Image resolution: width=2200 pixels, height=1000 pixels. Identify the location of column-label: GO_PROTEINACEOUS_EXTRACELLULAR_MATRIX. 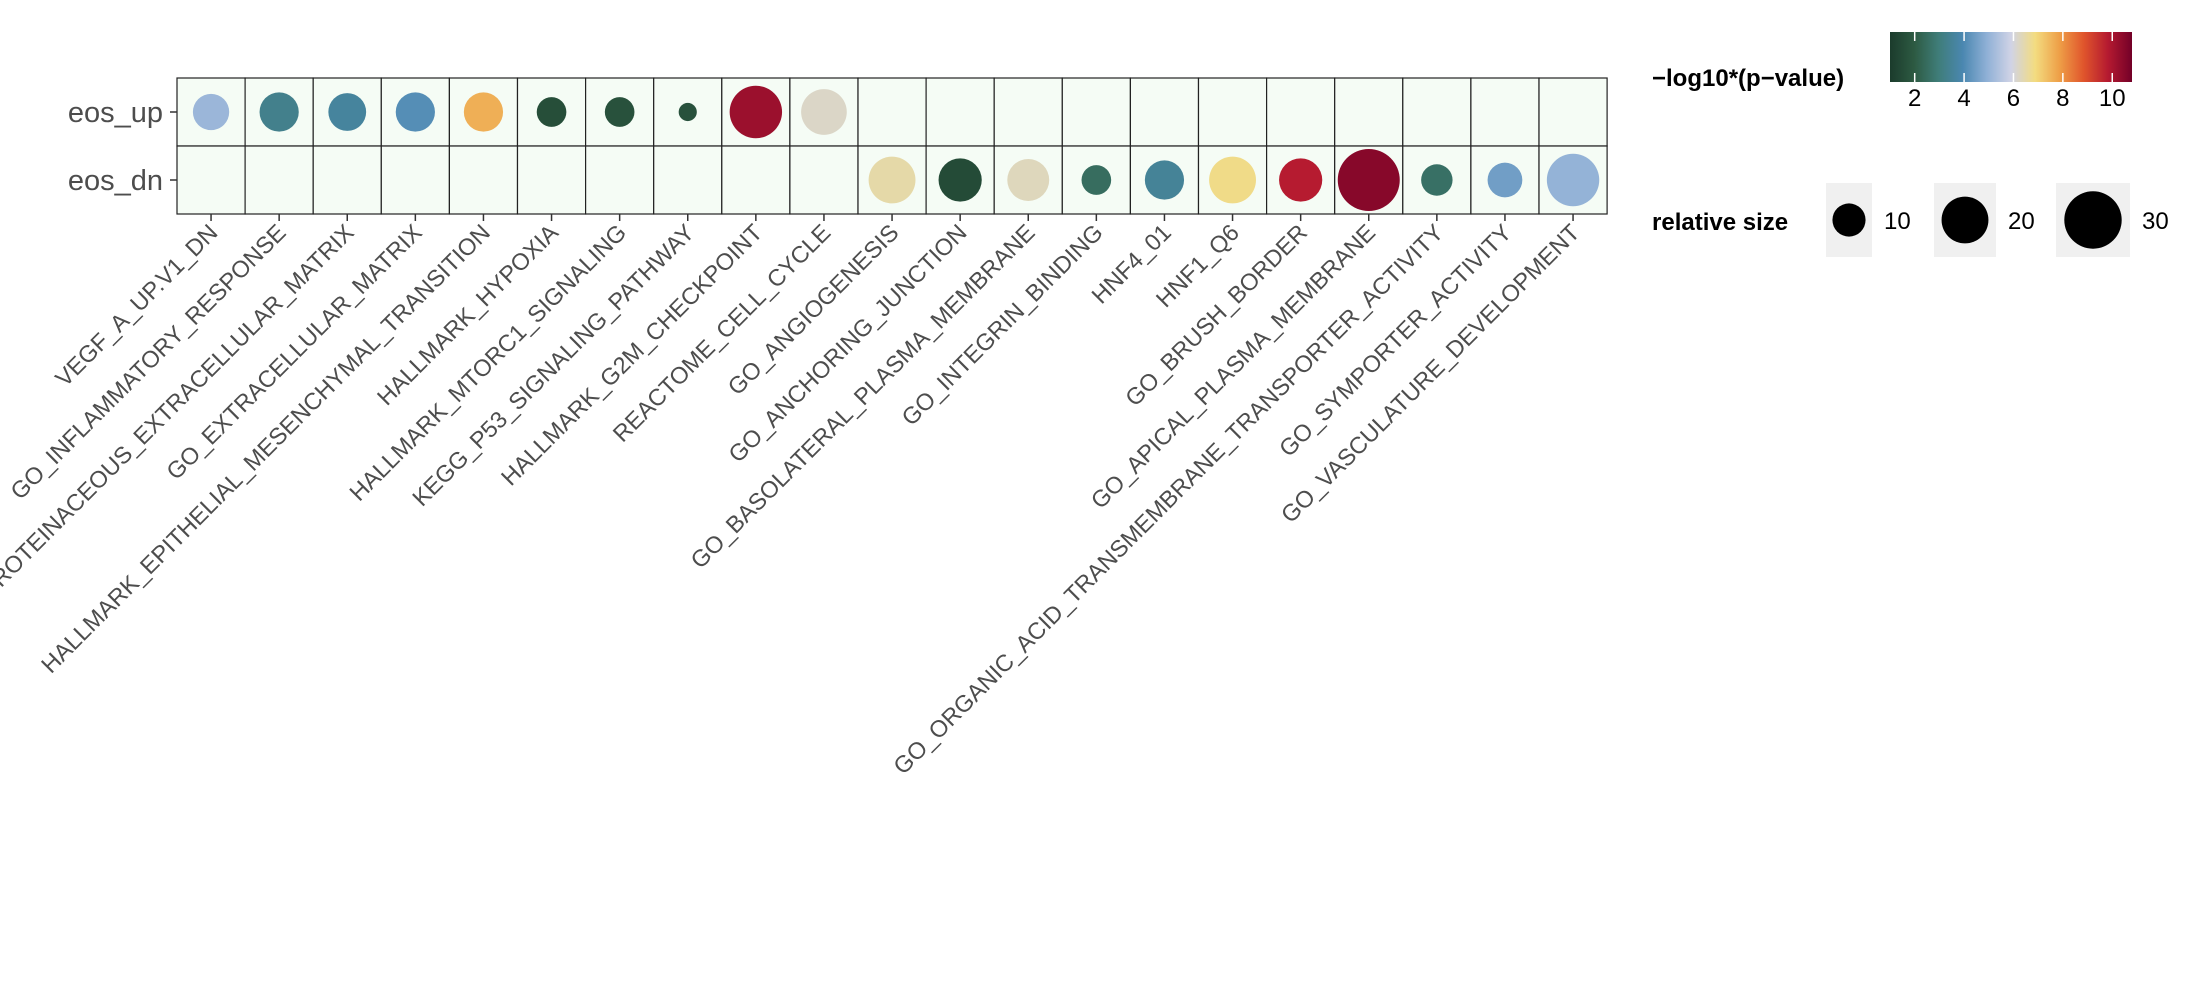
(179, 428).